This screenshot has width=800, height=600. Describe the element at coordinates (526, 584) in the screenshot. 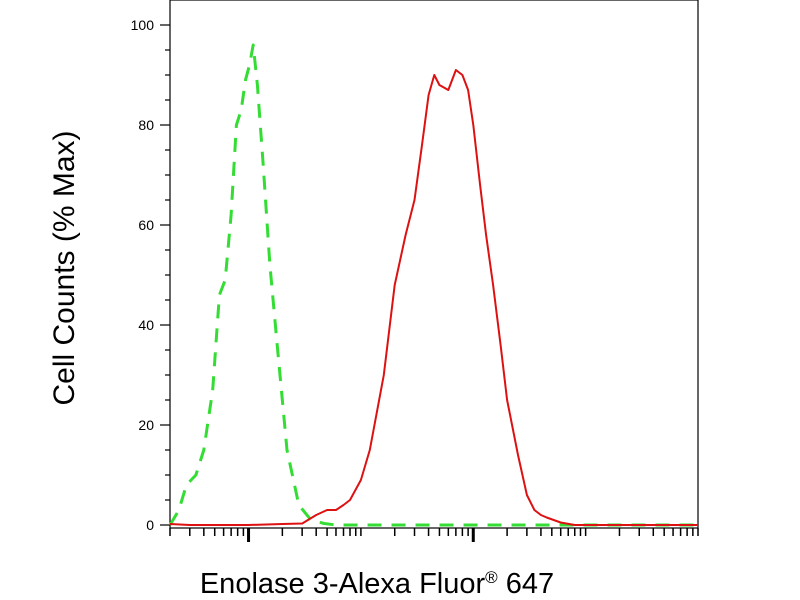

I see `x-axis-label-suffix: 647` at that location.